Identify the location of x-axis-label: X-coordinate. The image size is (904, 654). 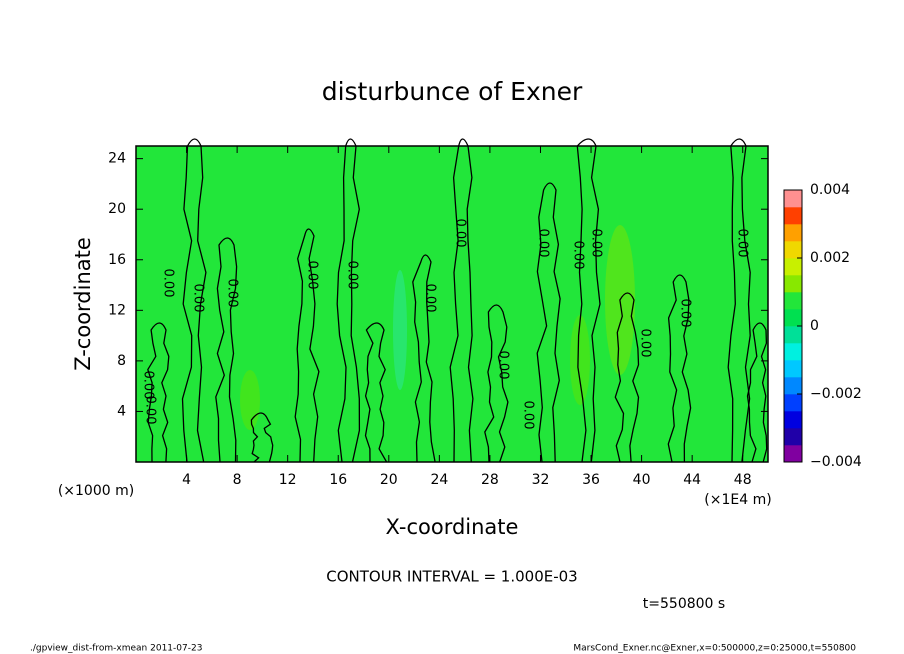
(452, 527).